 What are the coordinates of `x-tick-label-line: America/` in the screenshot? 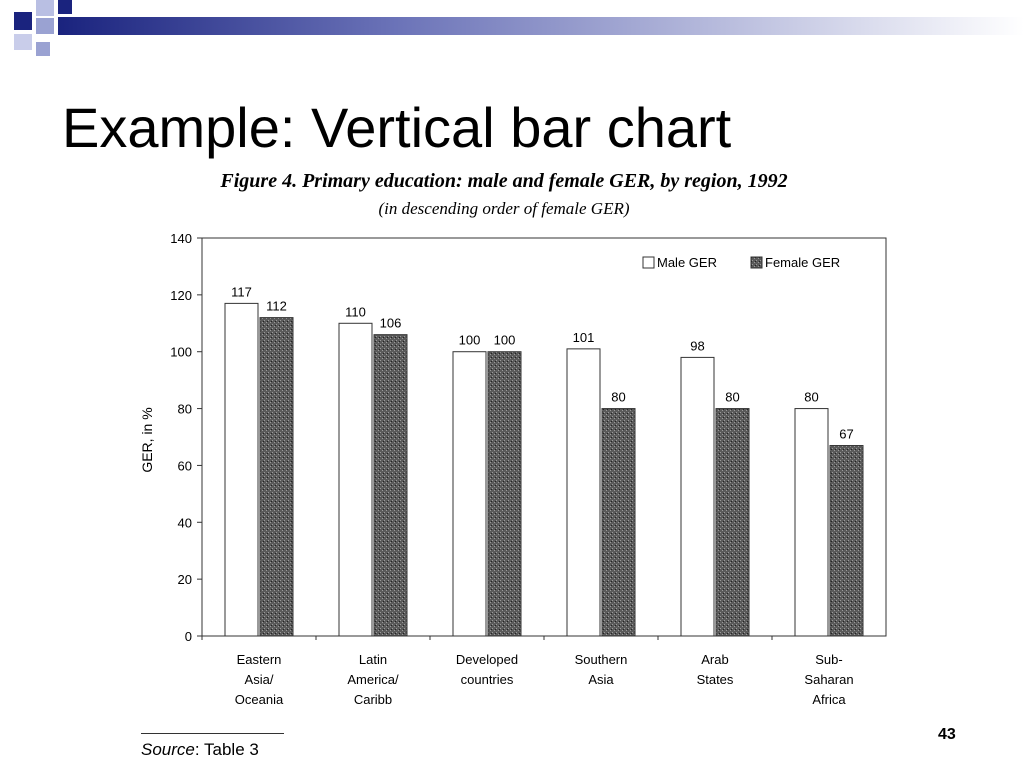 It's located at (373, 679).